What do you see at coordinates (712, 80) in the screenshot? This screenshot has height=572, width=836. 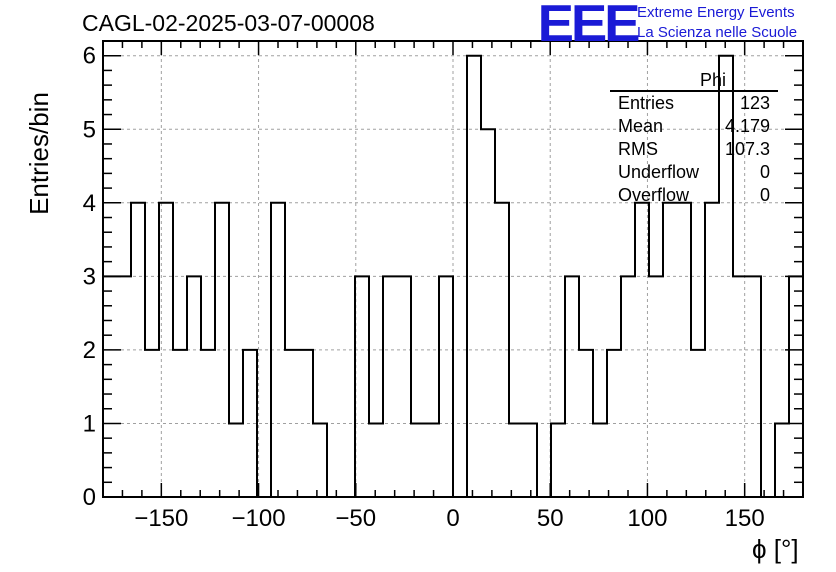 I see `stats-histogram-name: Phi` at bounding box center [712, 80].